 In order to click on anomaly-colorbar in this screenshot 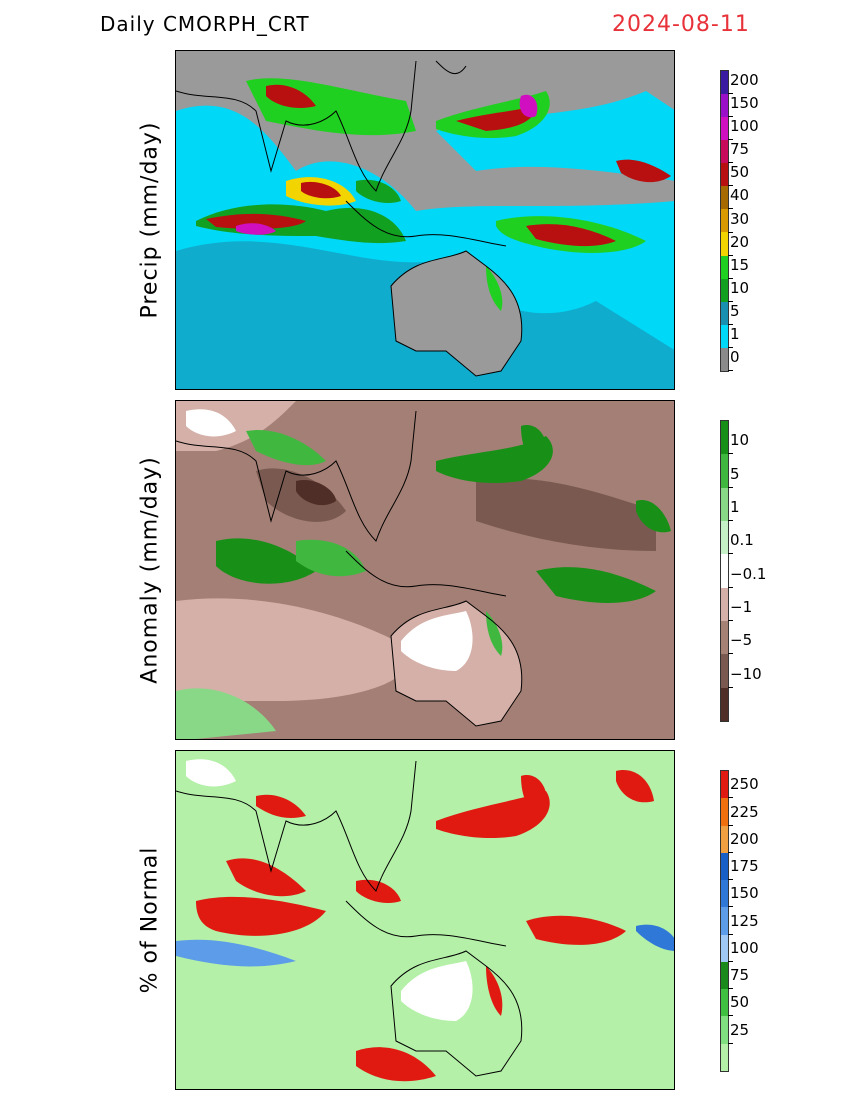, I will do `click(724, 571)`.